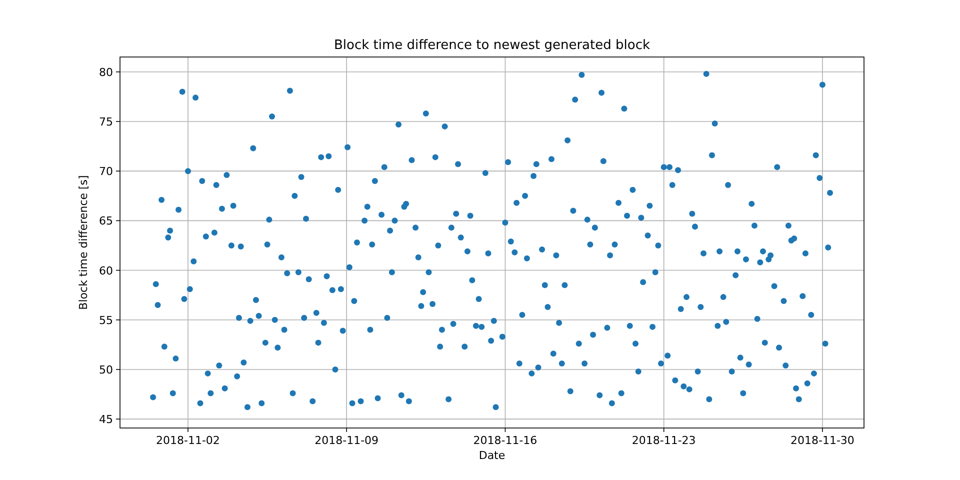  What do you see at coordinates (106, 419) in the screenshot?
I see `y-tick-label: 45` at bounding box center [106, 419].